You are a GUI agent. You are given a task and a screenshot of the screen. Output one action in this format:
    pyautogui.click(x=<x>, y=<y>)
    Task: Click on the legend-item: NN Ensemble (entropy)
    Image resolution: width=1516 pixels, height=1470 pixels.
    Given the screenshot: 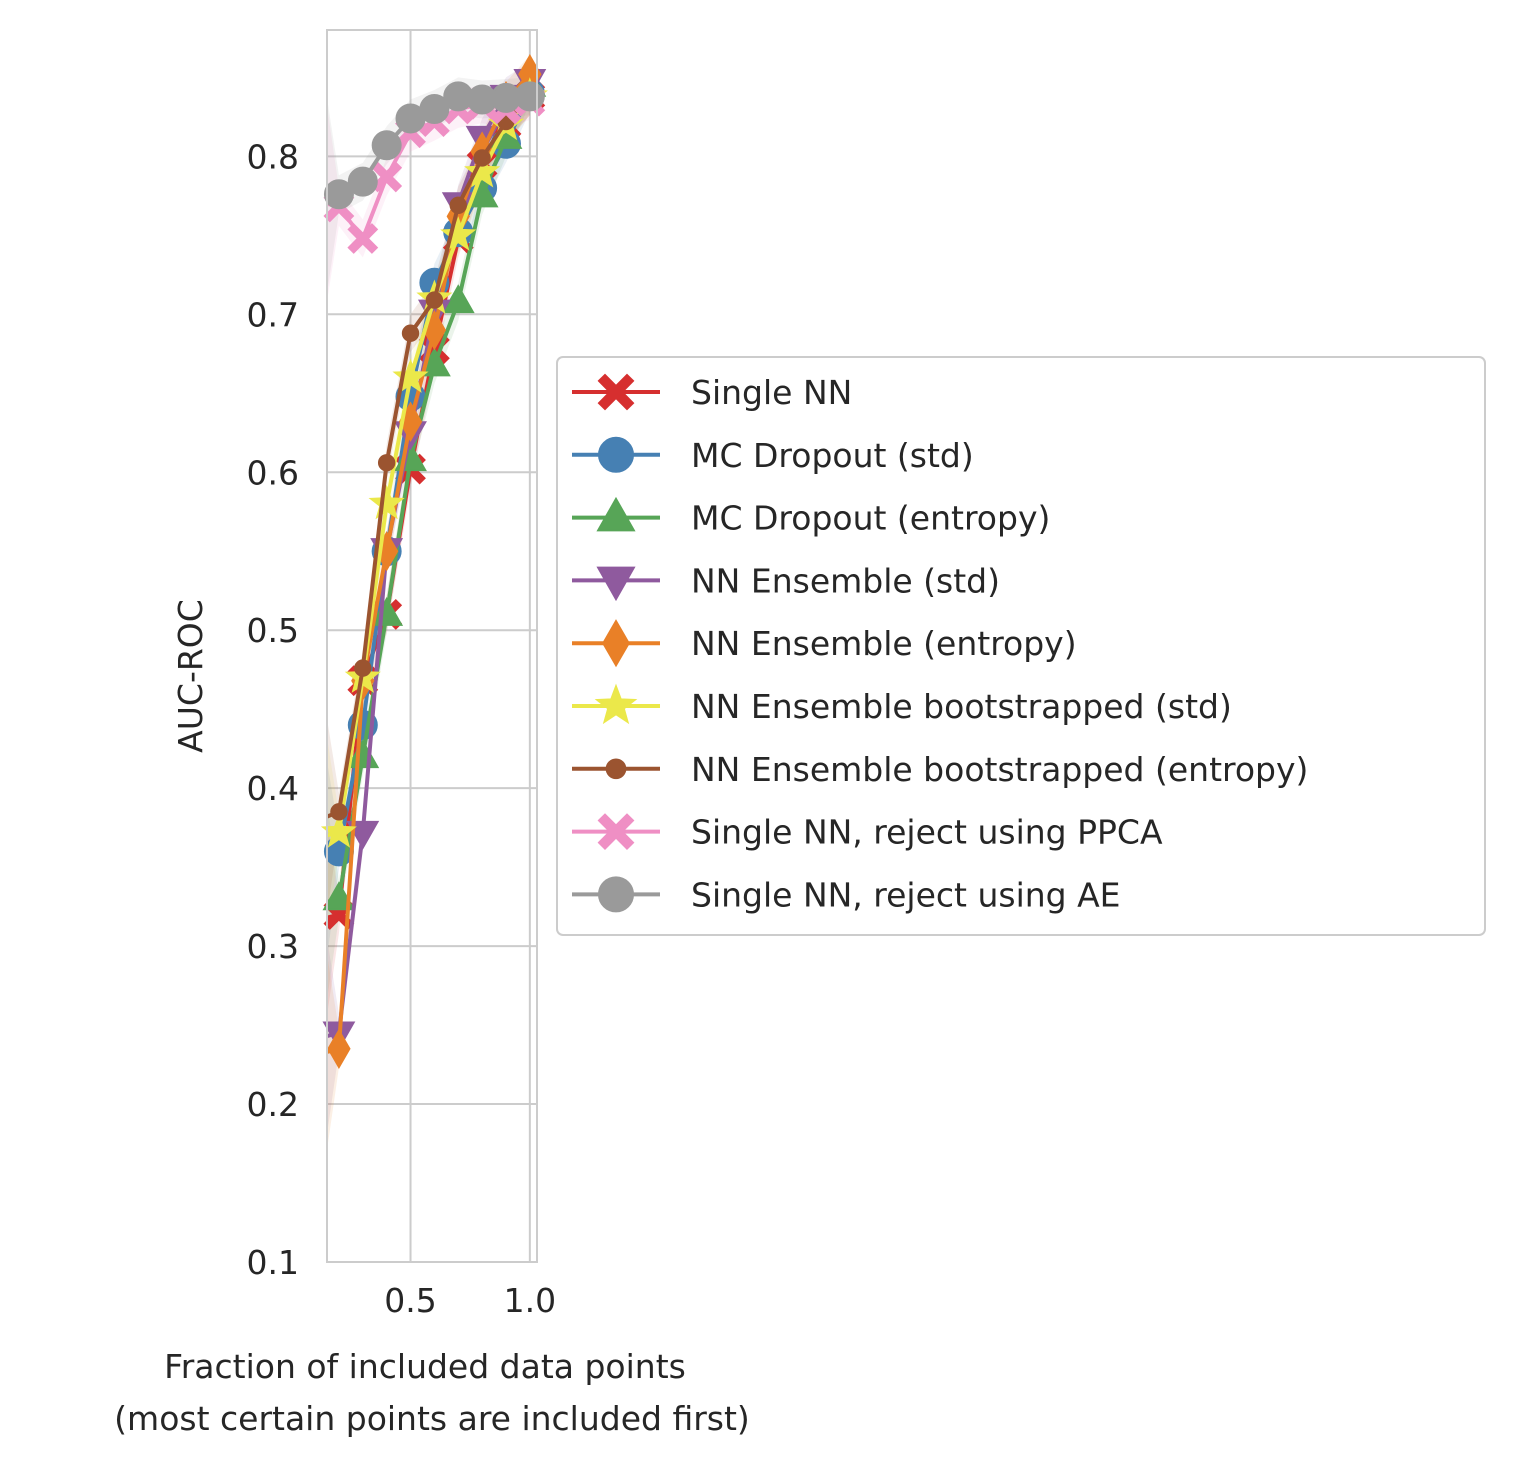 What is the action you would take?
    pyautogui.click(x=824, y=643)
    